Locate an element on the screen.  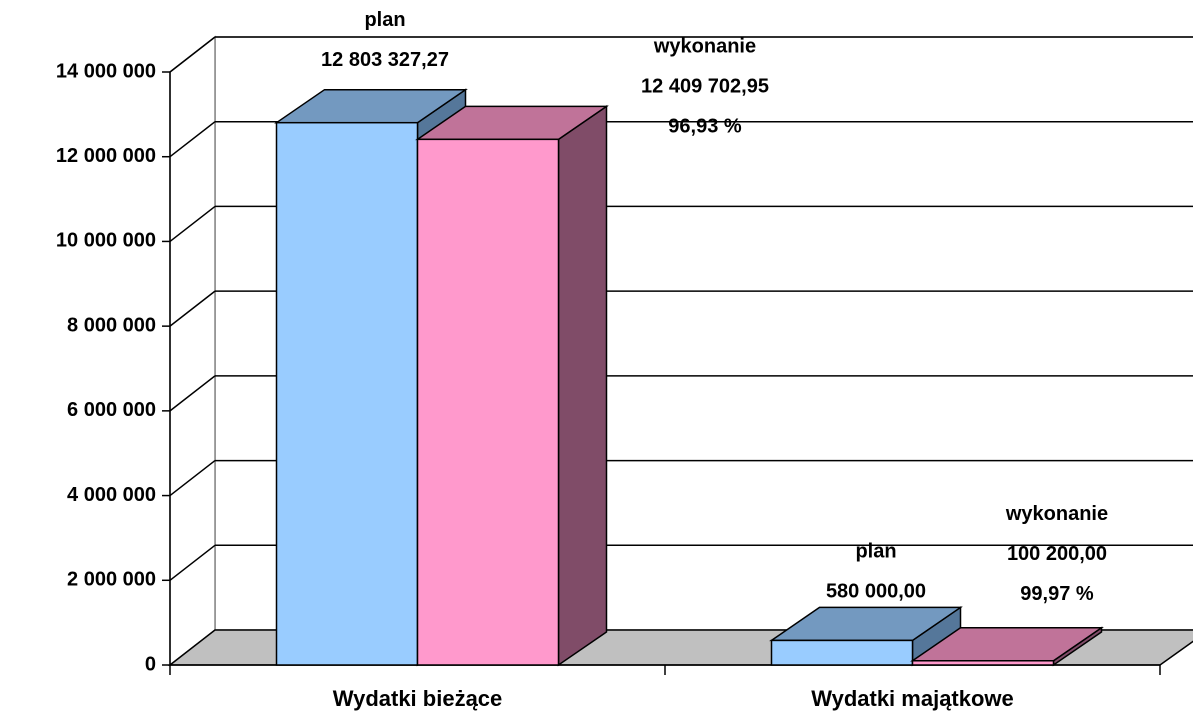
y-tick-label: 12 000 000 is located at coordinates (106, 156).